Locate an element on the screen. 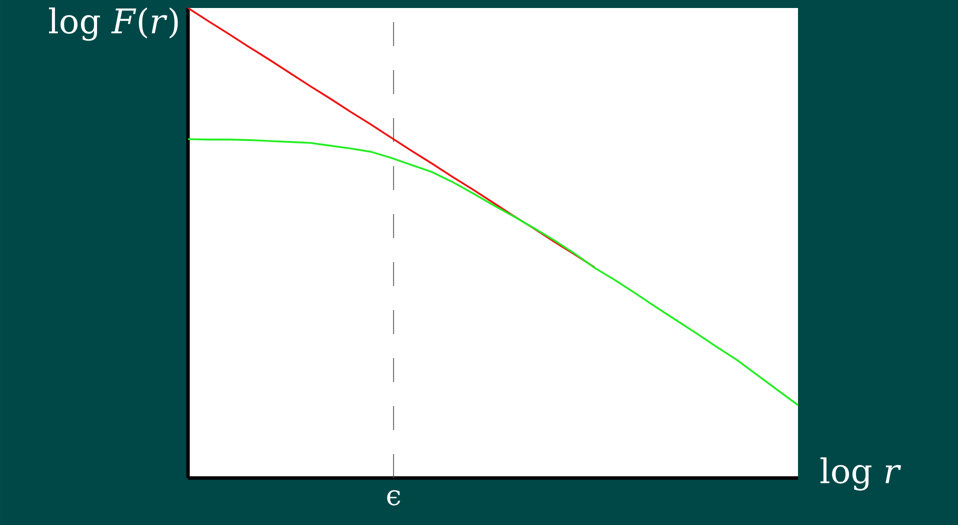 Image resolution: width=958 pixels, height=525 pixels. x-axis-title: log r is located at coordinates (861, 474).